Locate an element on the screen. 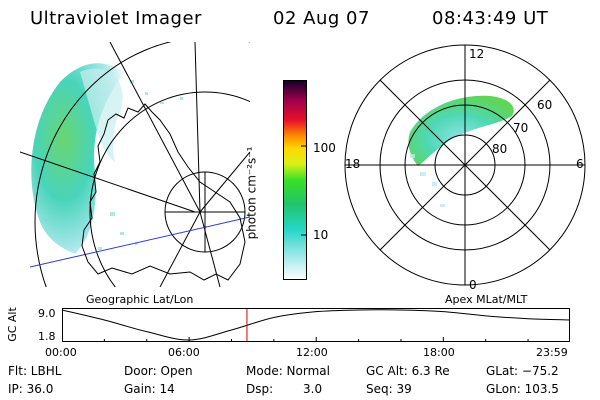 The height and width of the screenshot is (400, 600). mlt-label-0: 0 is located at coordinates (473, 285).